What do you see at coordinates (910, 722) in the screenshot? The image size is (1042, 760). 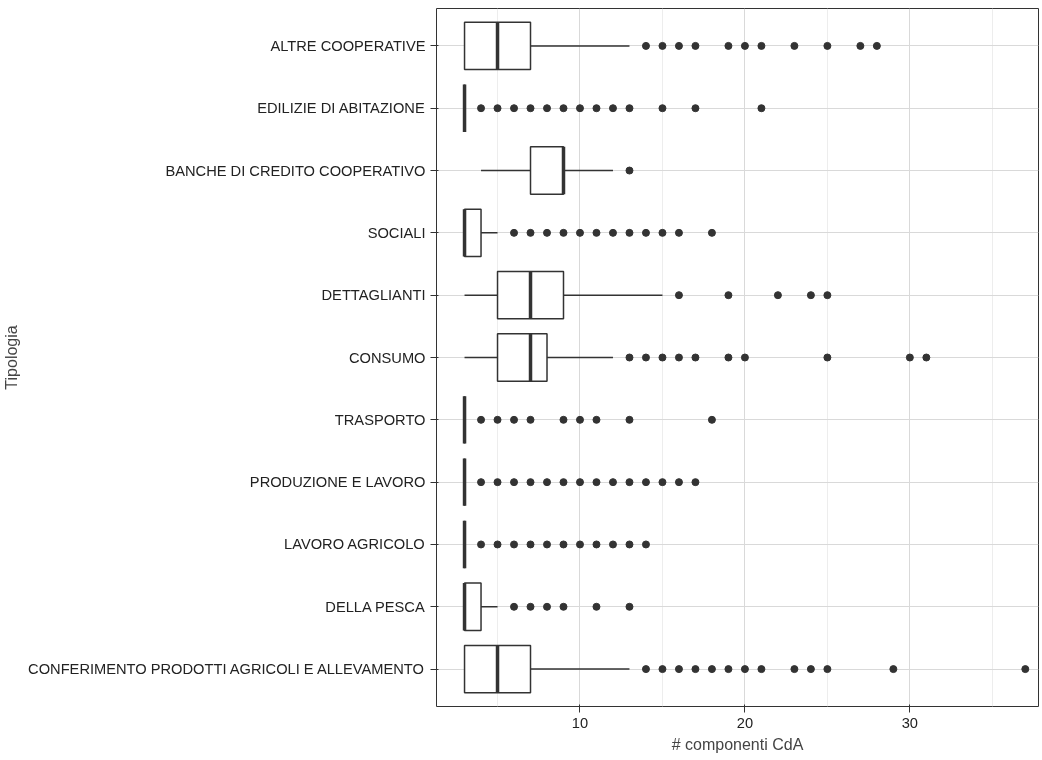 I see `x-tick-label: 30` at bounding box center [910, 722].